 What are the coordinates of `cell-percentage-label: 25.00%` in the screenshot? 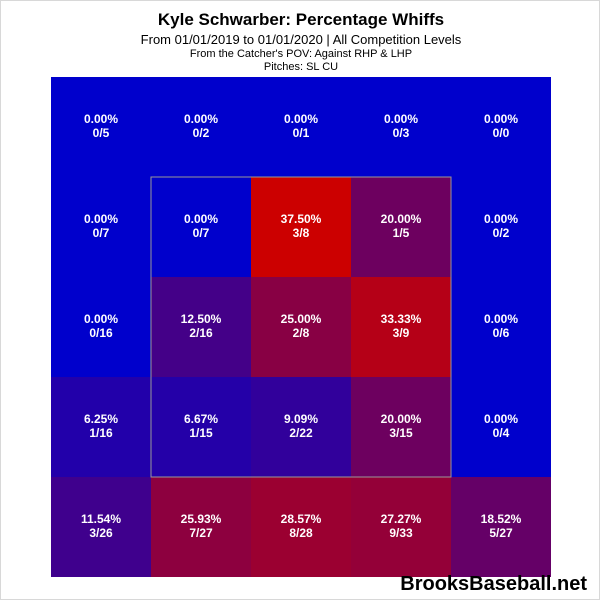 It's located at (301, 319).